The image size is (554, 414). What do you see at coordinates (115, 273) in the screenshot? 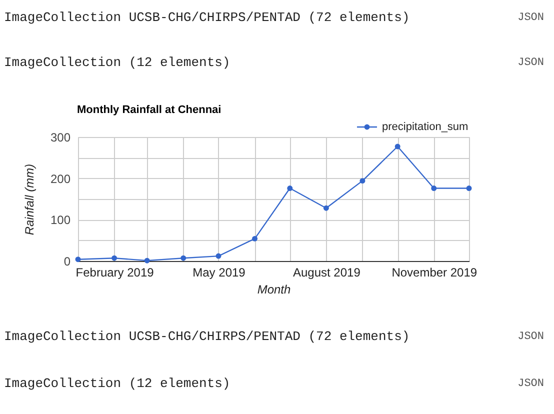
I see `x-tick-label: February 2019` at bounding box center [115, 273].